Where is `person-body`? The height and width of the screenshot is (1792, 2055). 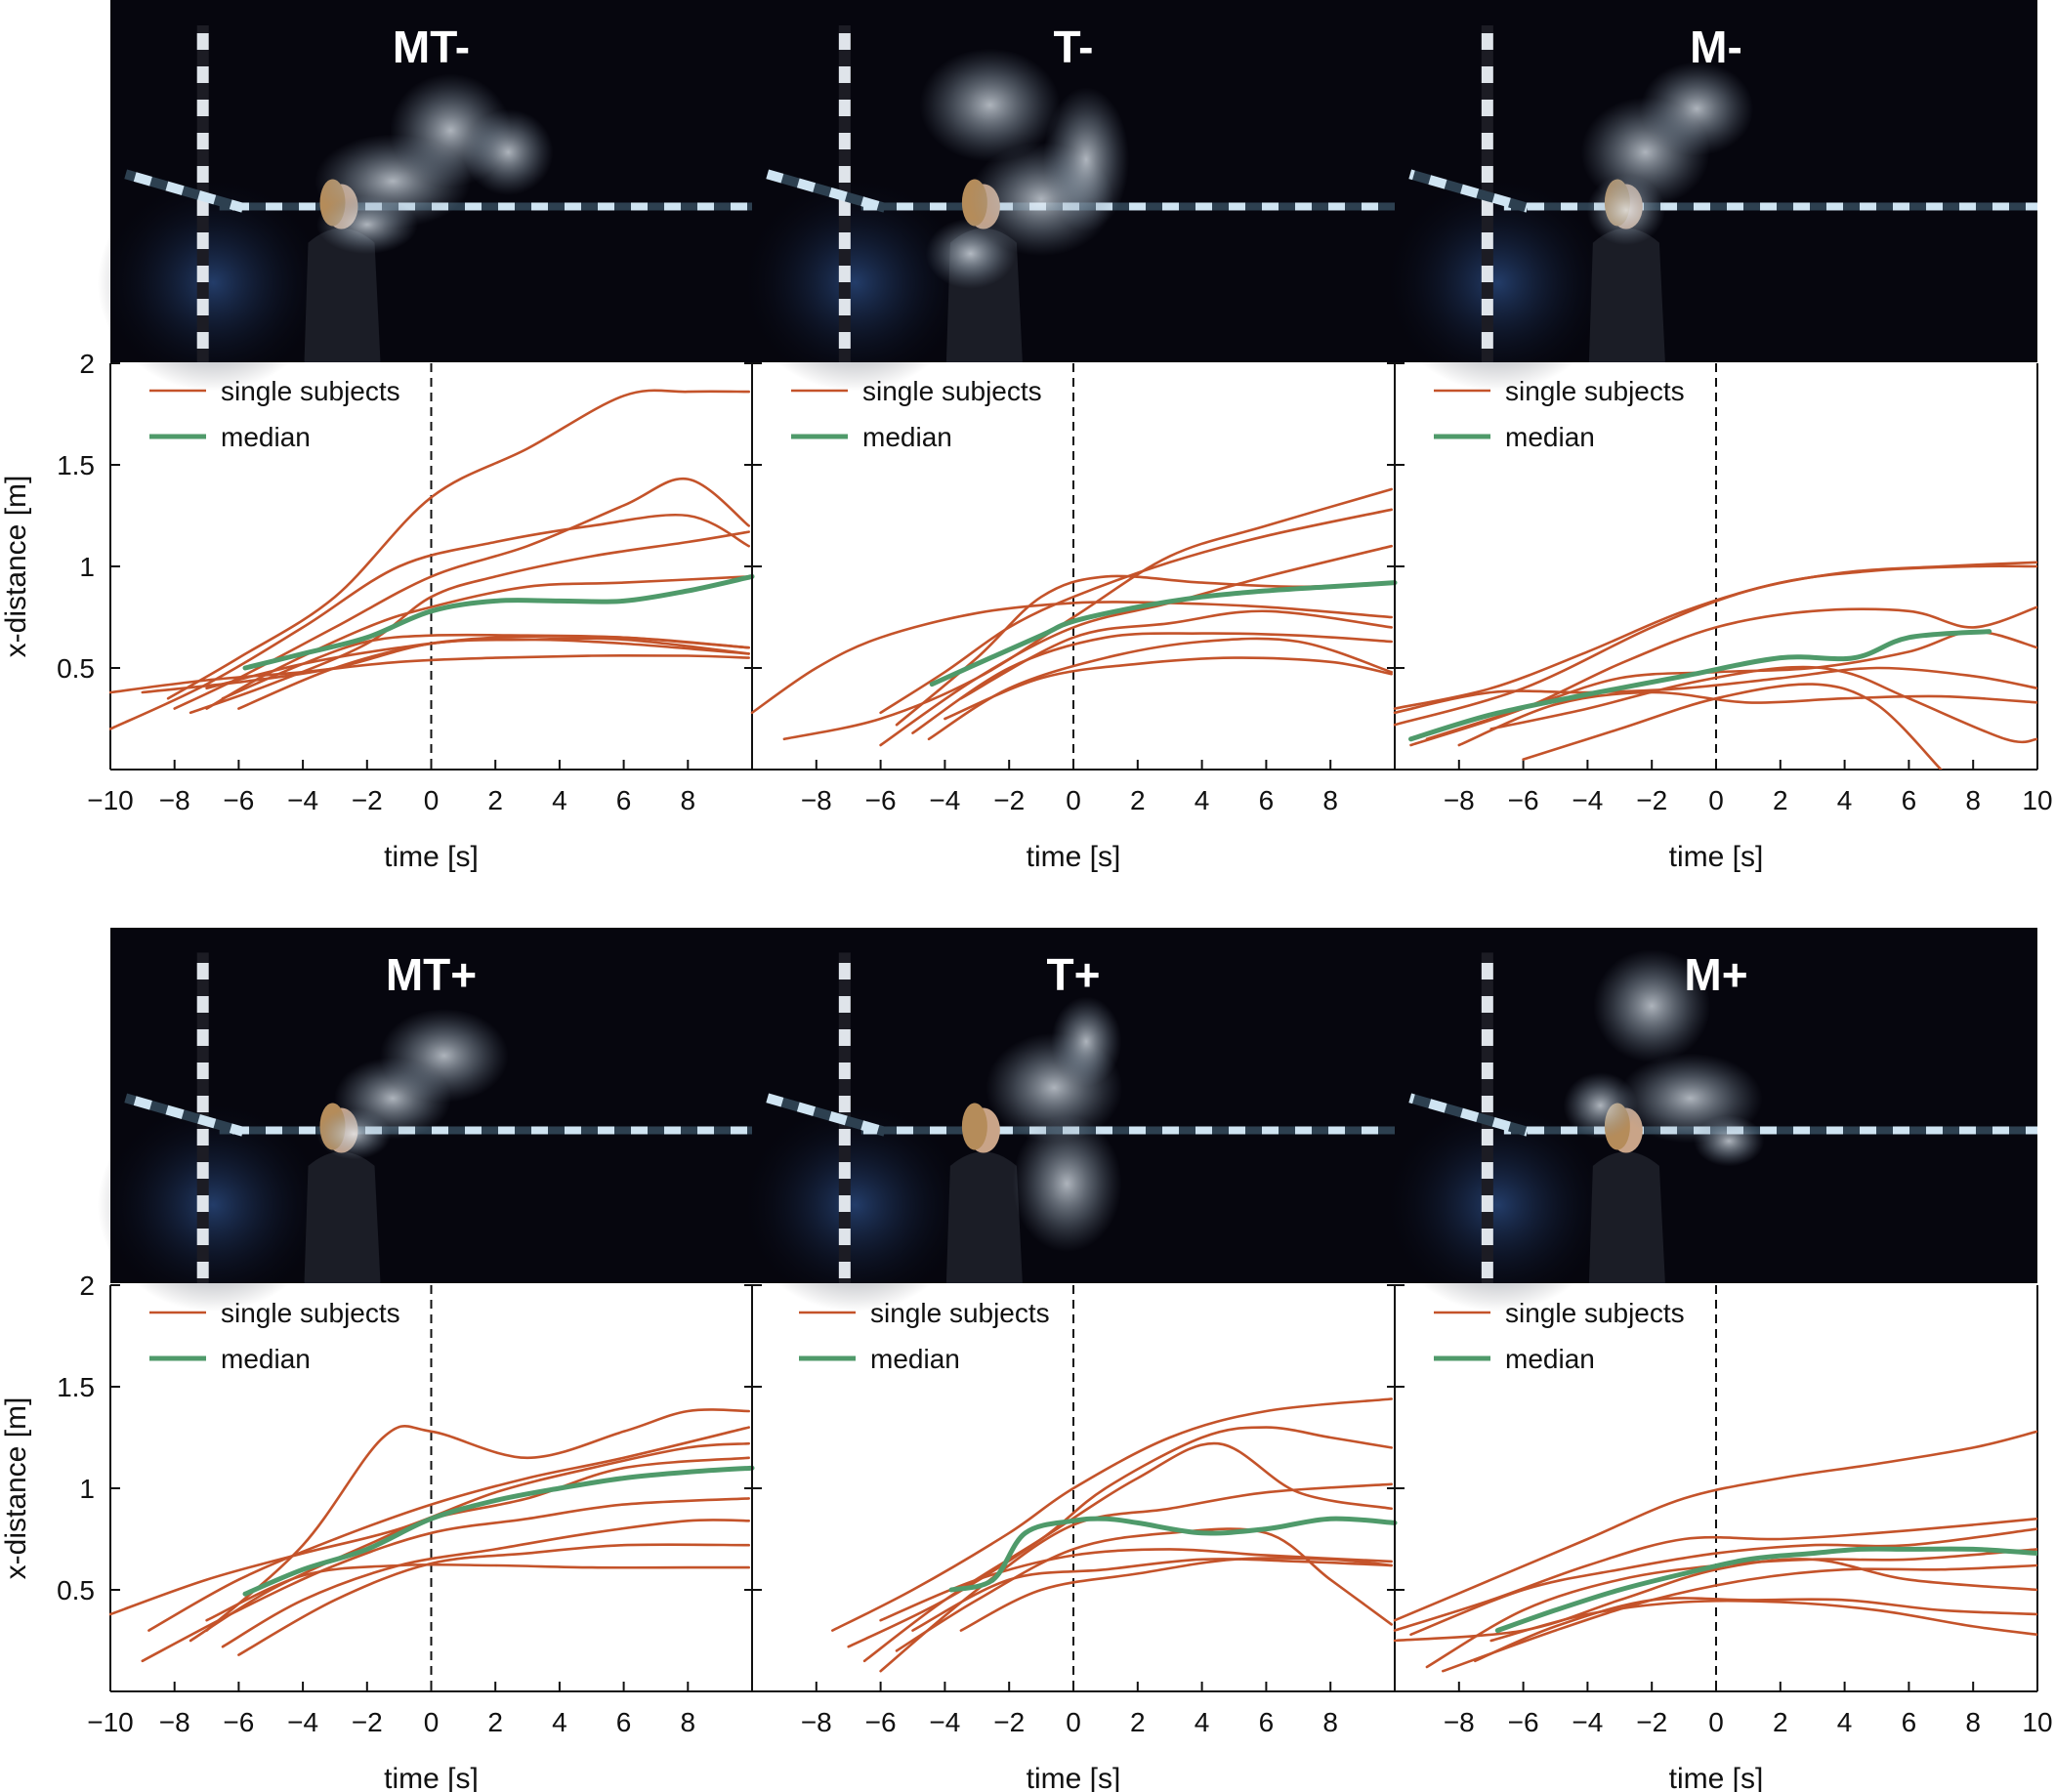
person-body is located at coordinates (342, 295).